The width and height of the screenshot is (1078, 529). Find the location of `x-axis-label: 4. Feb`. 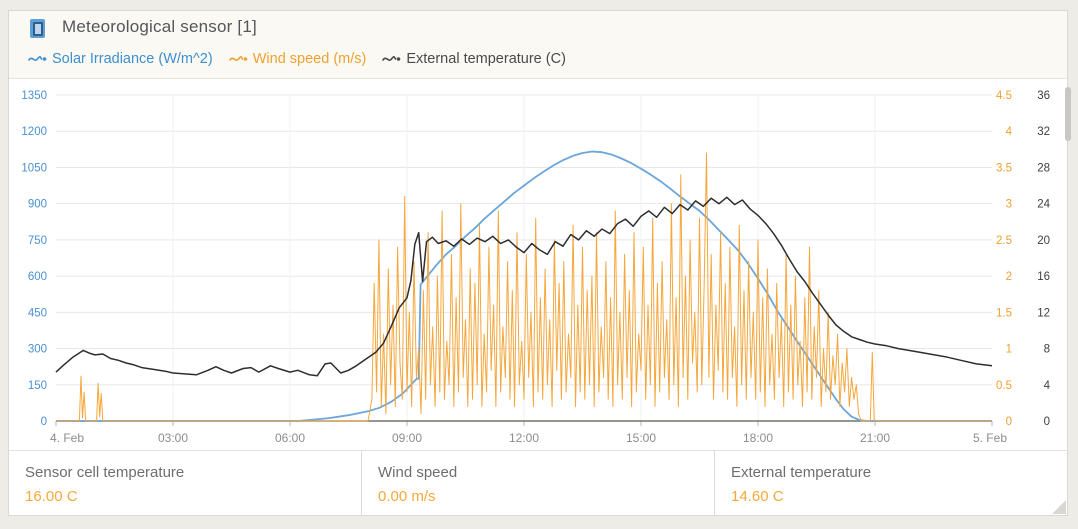

x-axis-label: 4. Feb is located at coordinates (67, 438).